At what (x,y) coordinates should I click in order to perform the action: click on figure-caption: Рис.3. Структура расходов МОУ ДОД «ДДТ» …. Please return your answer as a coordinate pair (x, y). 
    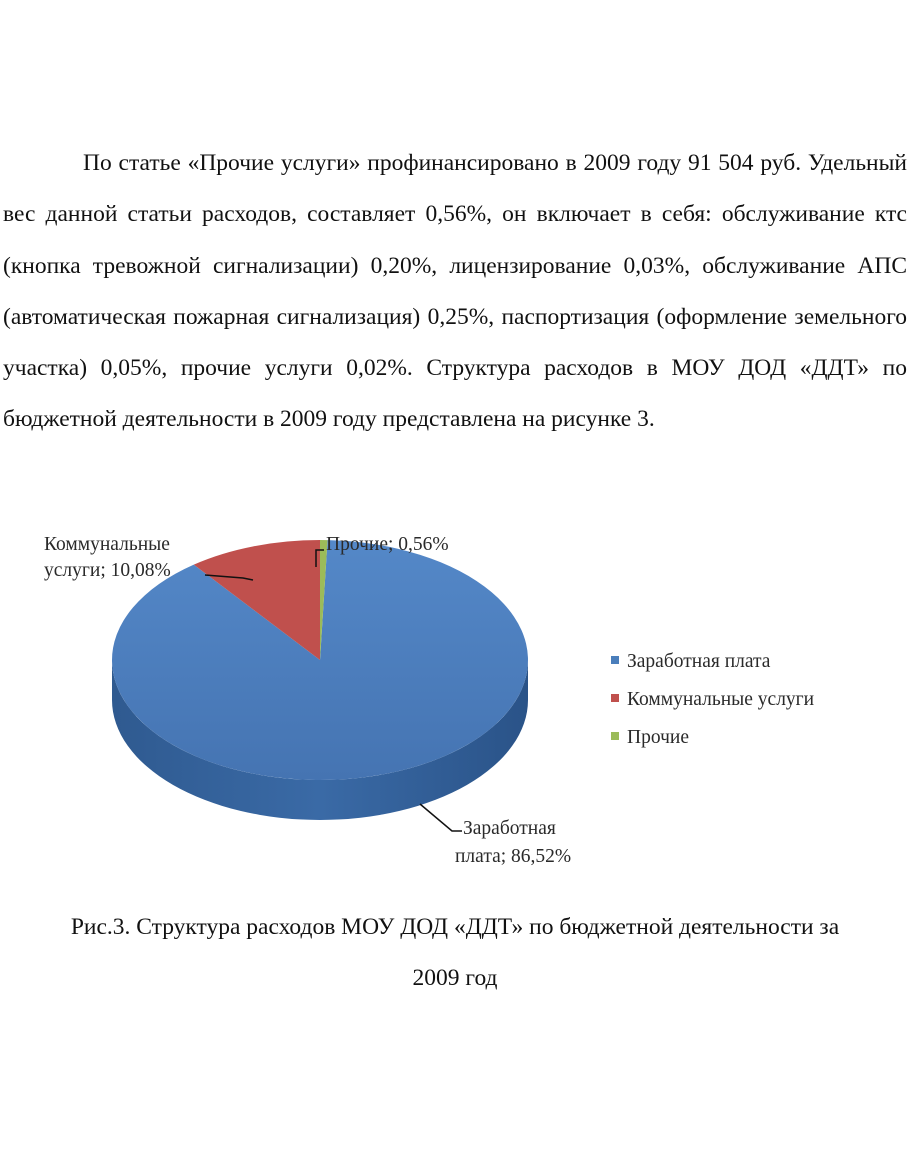
    Looking at the image, I should click on (455, 953).